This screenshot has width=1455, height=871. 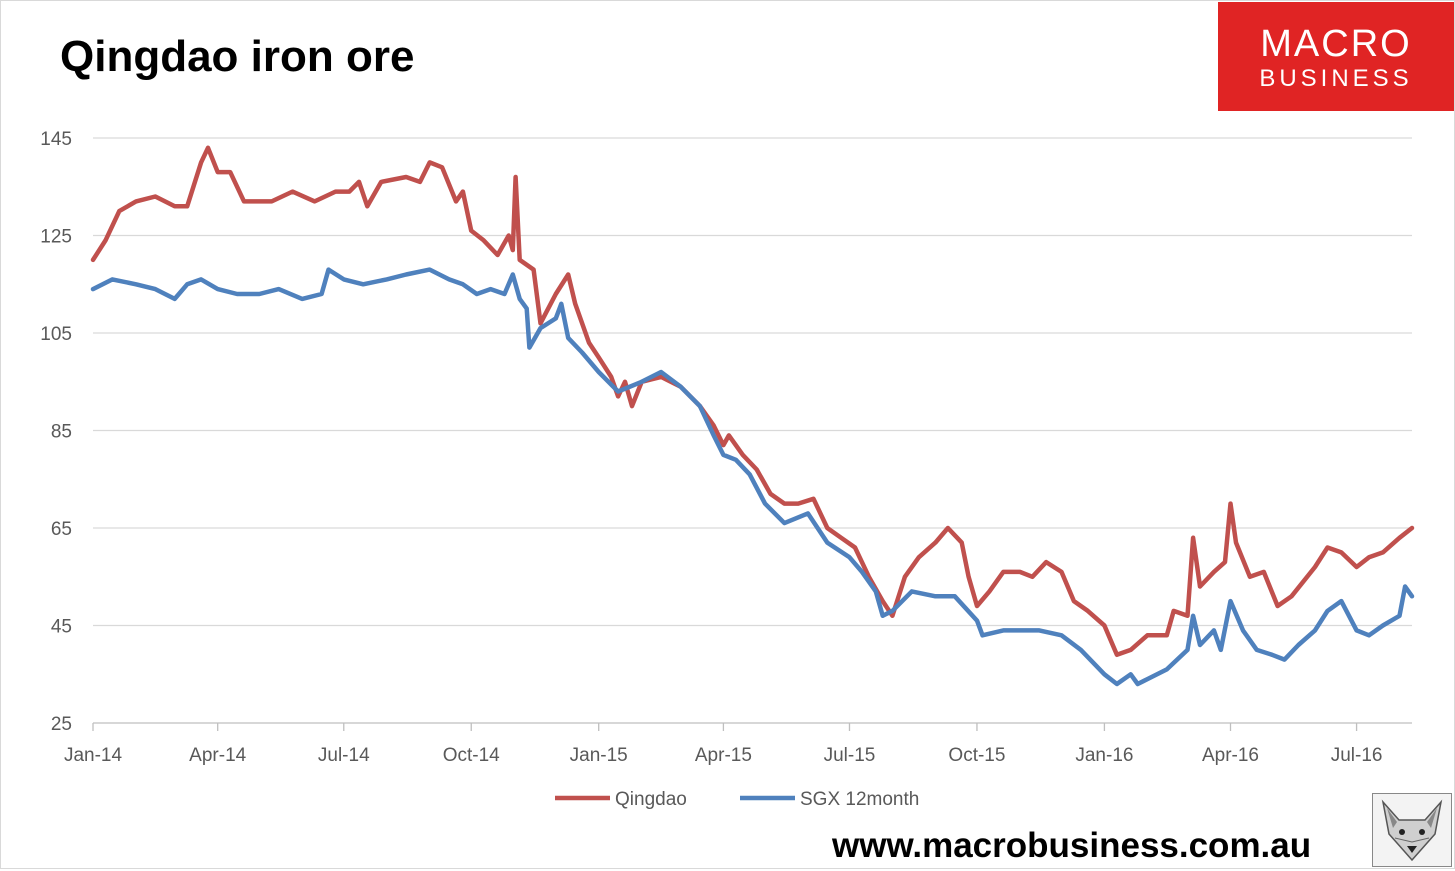 I want to click on brand-logo: MACRO BUSINESS, so click(x=1336, y=56).